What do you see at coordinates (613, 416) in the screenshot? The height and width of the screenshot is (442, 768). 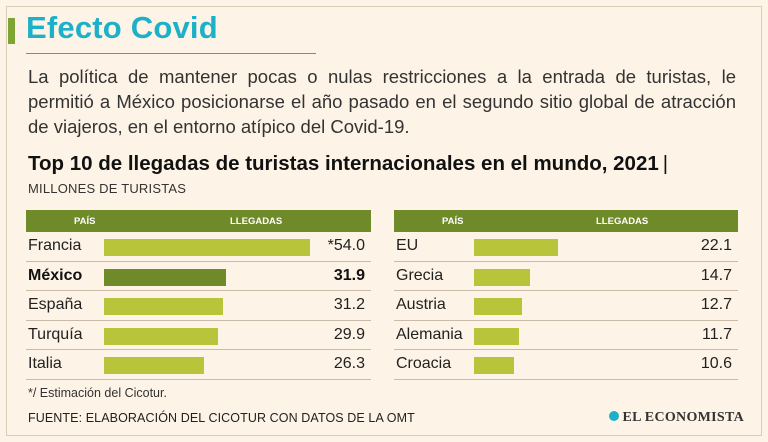 I see `brand-icon` at bounding box center [613, 416].